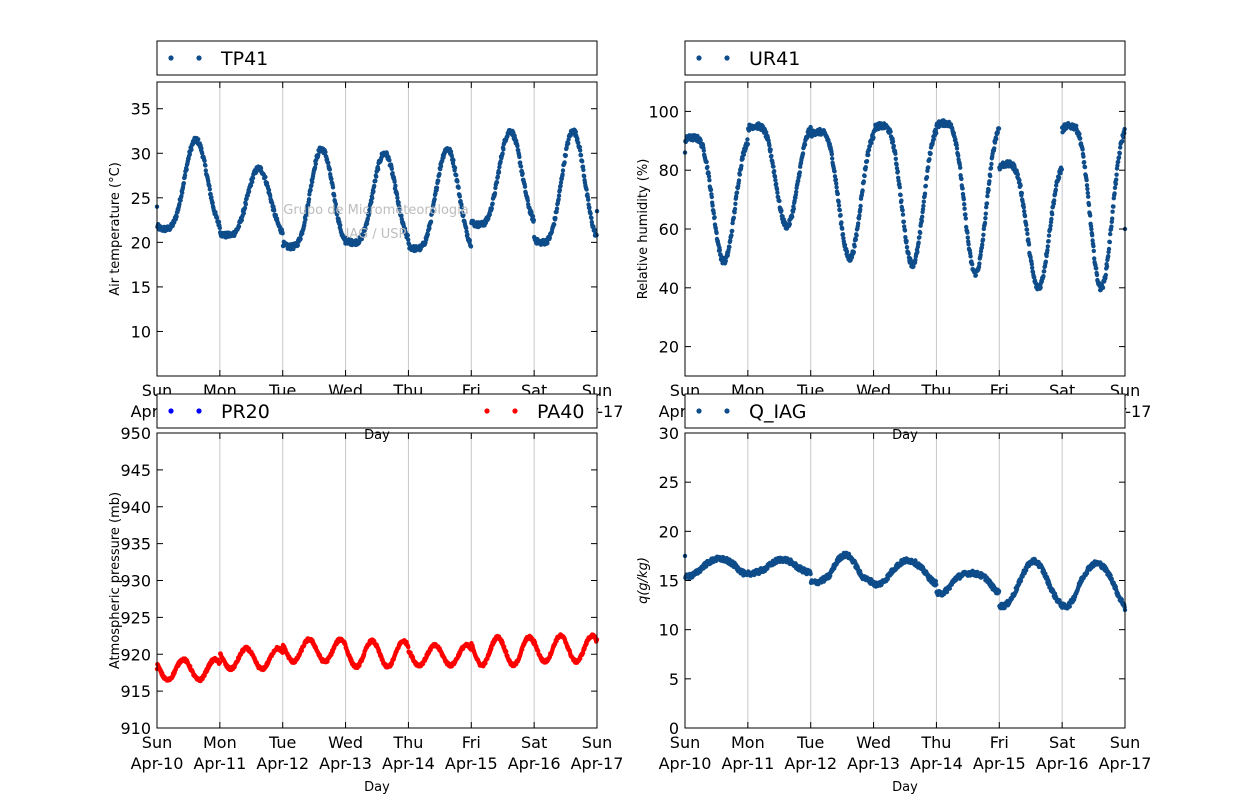 The height and width of the screenshot is (810, 1250). What do you see at coordinates (377, 787) in the screenshot?
I see `x-axis-label: Day` at bounding box center [377, 787].